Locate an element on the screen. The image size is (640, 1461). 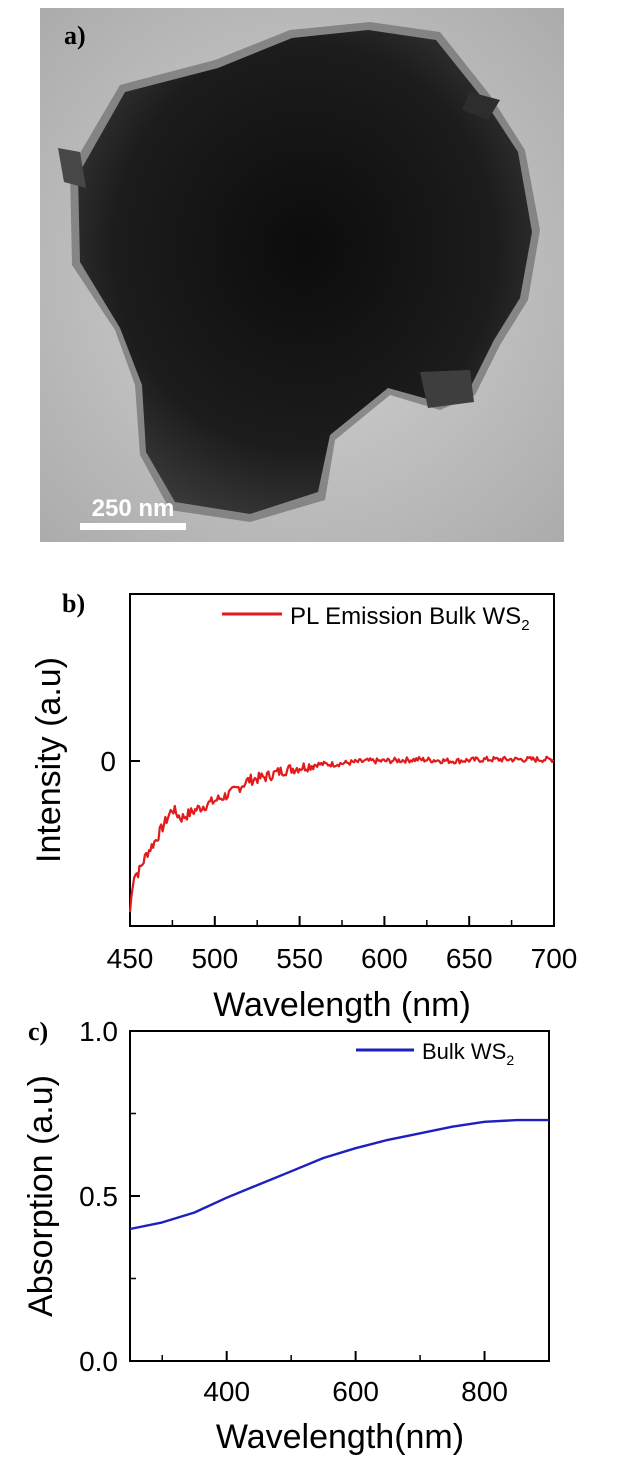
y-tick-label-c-0.0: 0.0 is located at coordinates (98, 1361).